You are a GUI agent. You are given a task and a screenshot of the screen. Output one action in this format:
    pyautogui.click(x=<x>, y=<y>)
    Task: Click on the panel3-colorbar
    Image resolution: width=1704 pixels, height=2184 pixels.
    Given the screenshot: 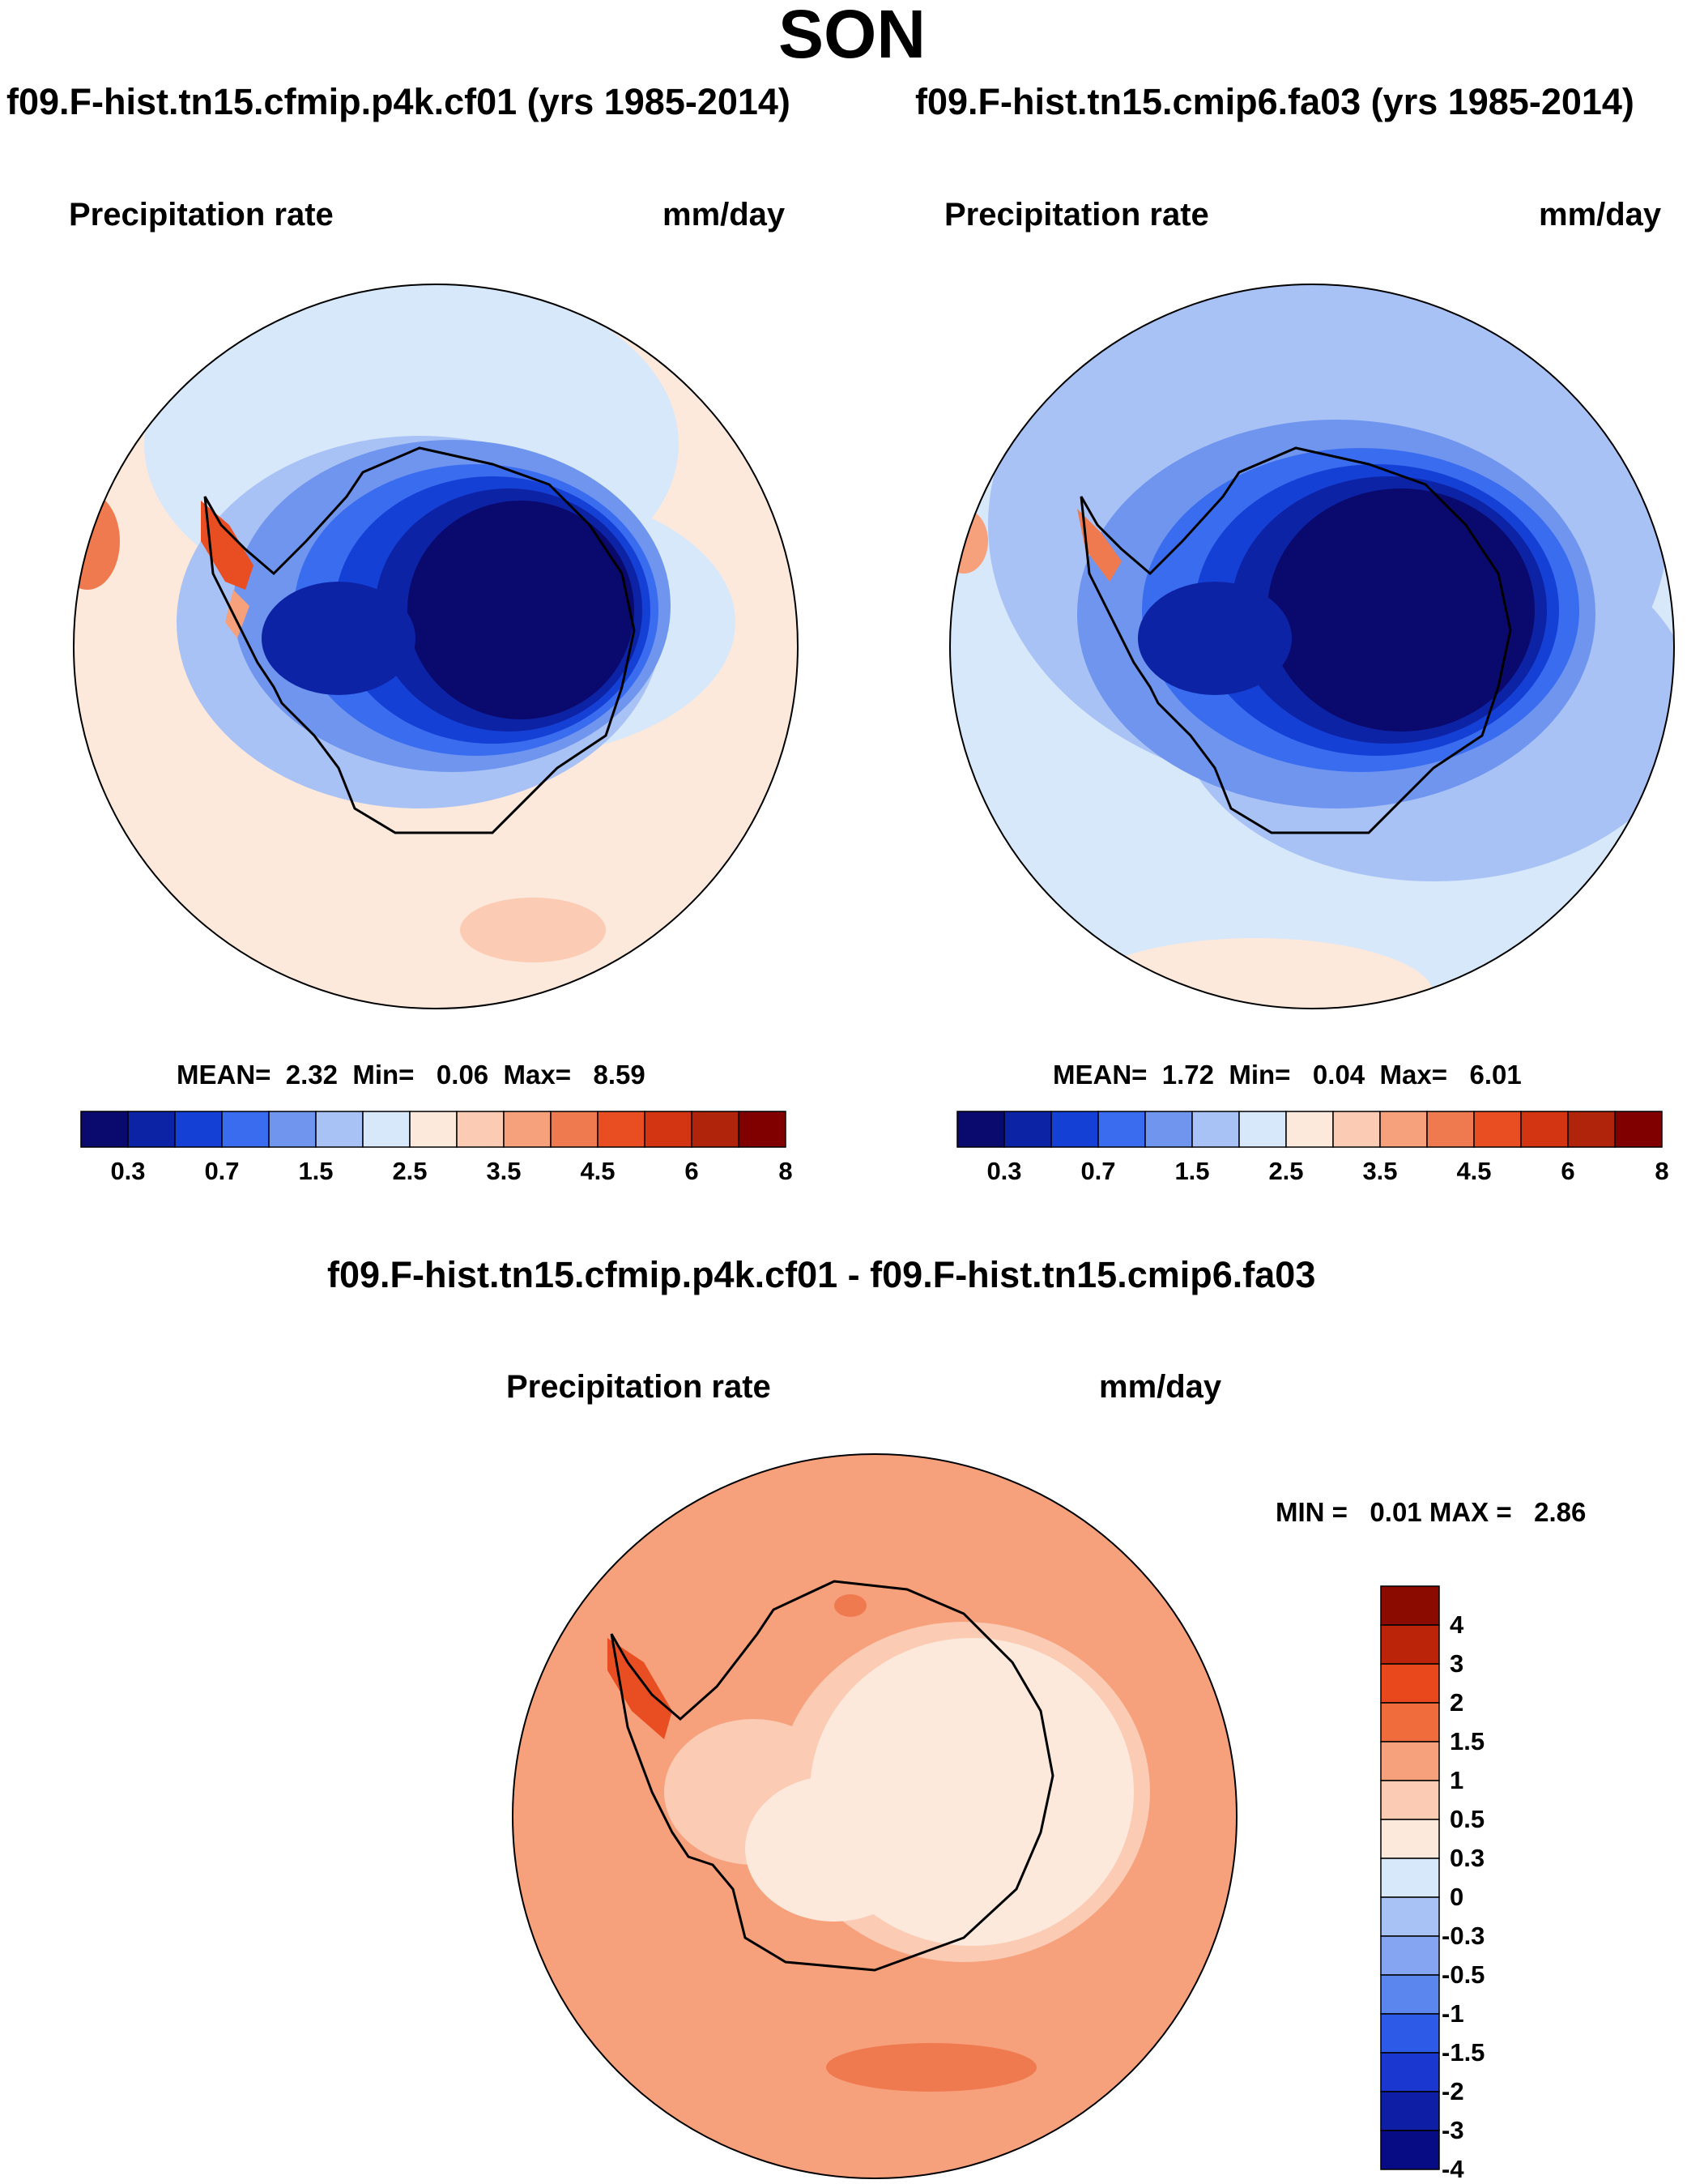 What is the action you would take?
    pyautogui.click(x=1410, y=1877)
    